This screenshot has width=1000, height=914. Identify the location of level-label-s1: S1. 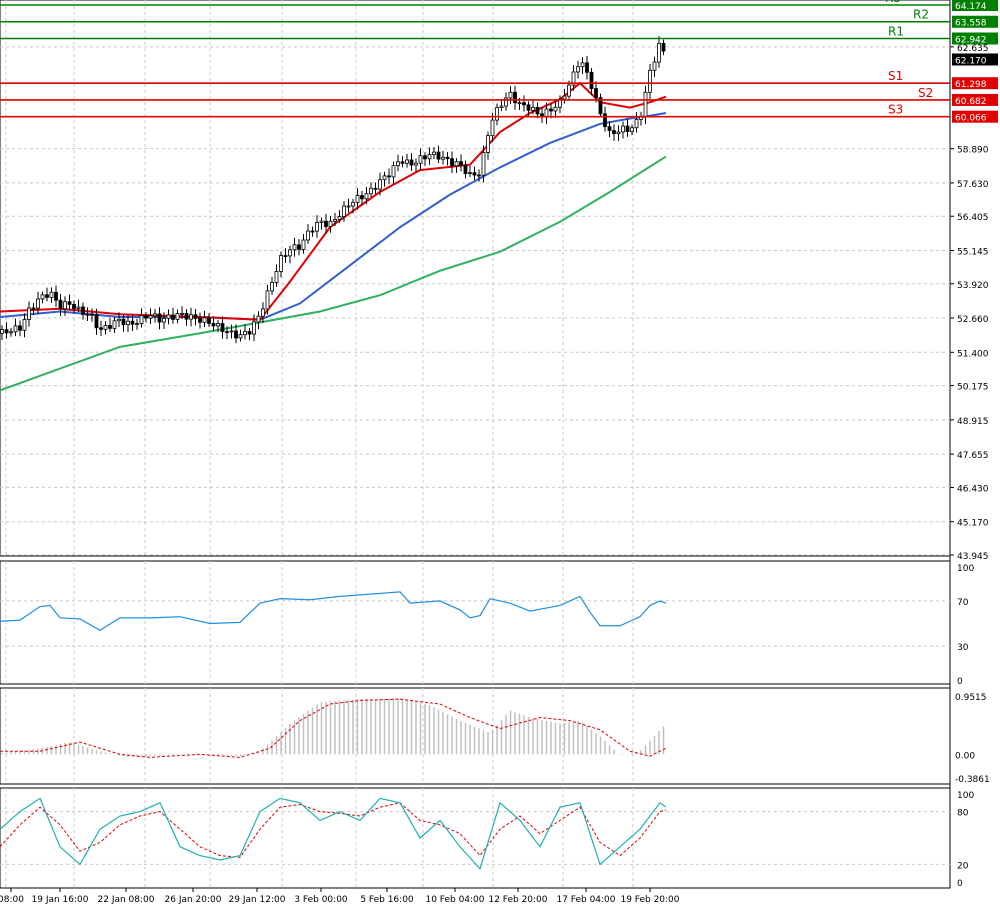
(895, 76).